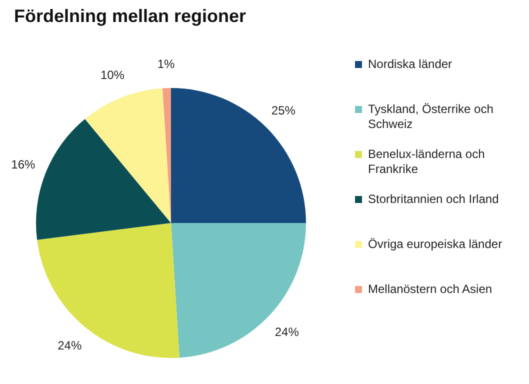  Describe the element at coordinates (431, 117) in the screenshot. I see `legend-label: Tyskland, Österrike och Schweiz` at that location.